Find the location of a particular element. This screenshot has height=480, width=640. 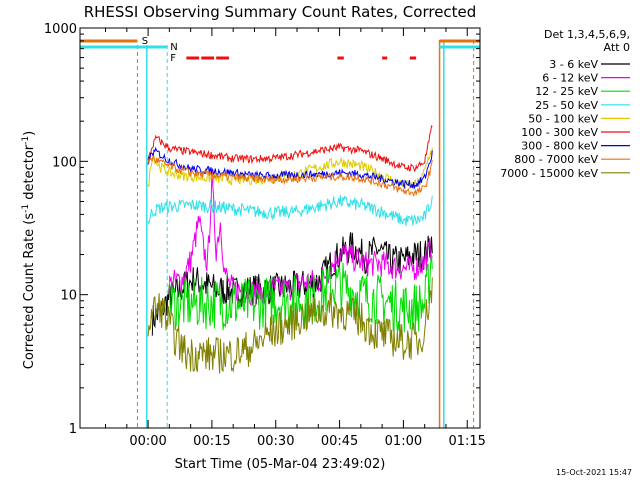

y-axis-label-sup1: -1 is located at coordinates (26, 208).